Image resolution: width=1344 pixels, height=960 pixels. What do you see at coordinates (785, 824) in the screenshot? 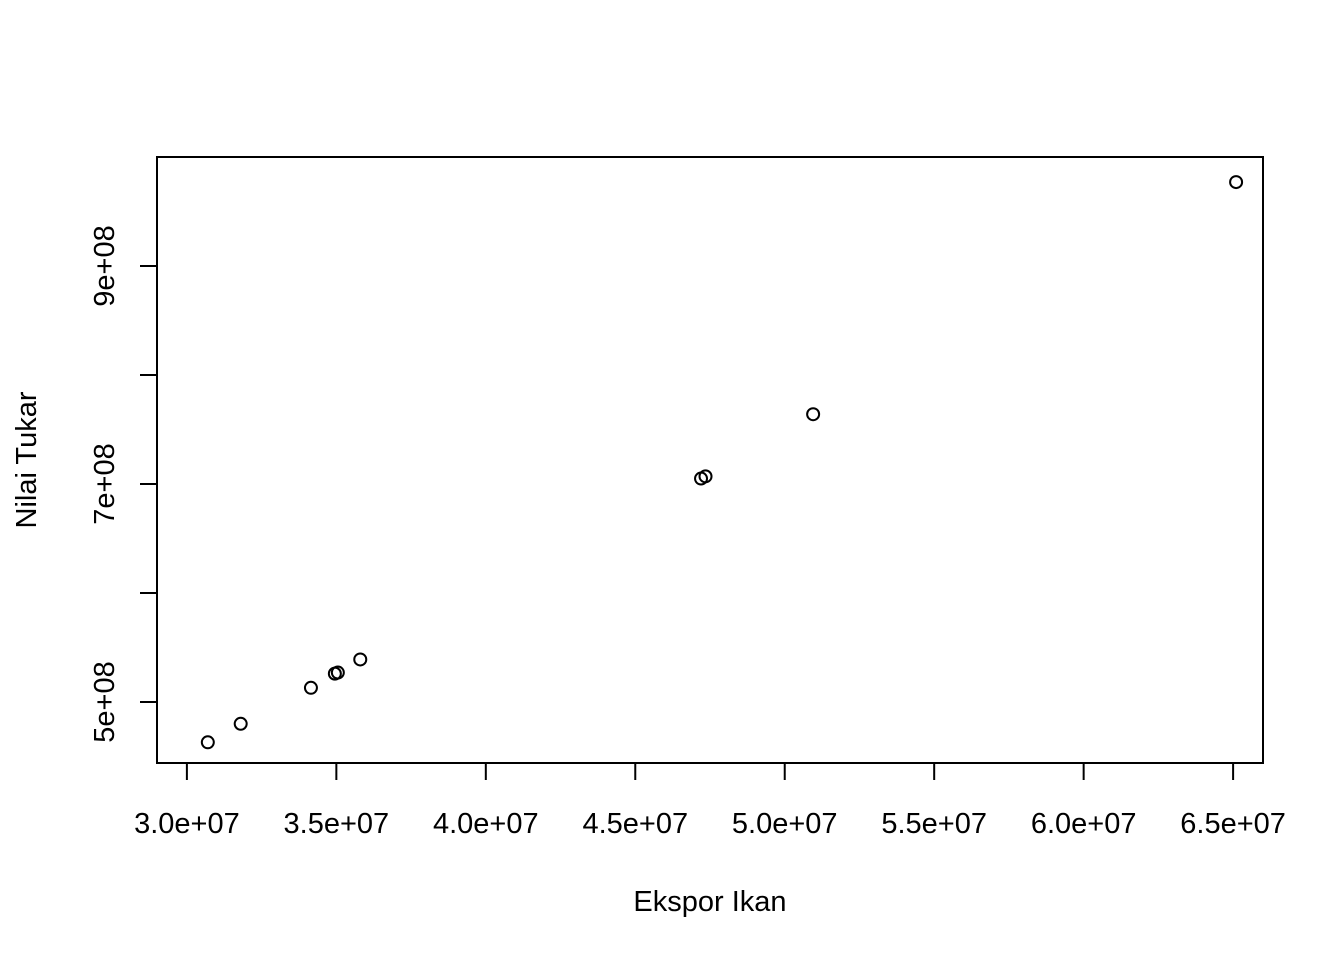
I see `x-tick-label: 5.0e+07` at bounding box center [785, 824].